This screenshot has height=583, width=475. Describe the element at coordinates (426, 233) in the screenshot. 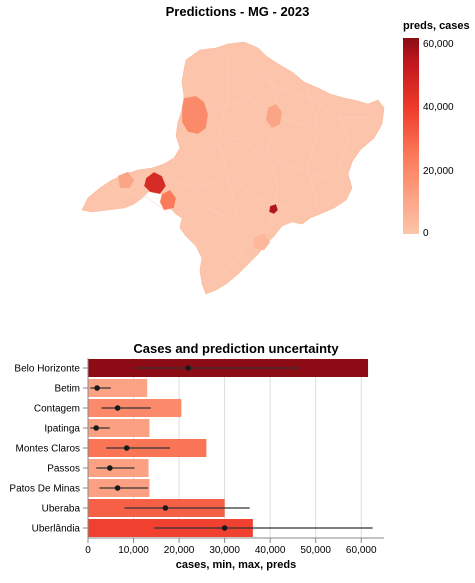

I see `legend-tick-label: 0` at that location.